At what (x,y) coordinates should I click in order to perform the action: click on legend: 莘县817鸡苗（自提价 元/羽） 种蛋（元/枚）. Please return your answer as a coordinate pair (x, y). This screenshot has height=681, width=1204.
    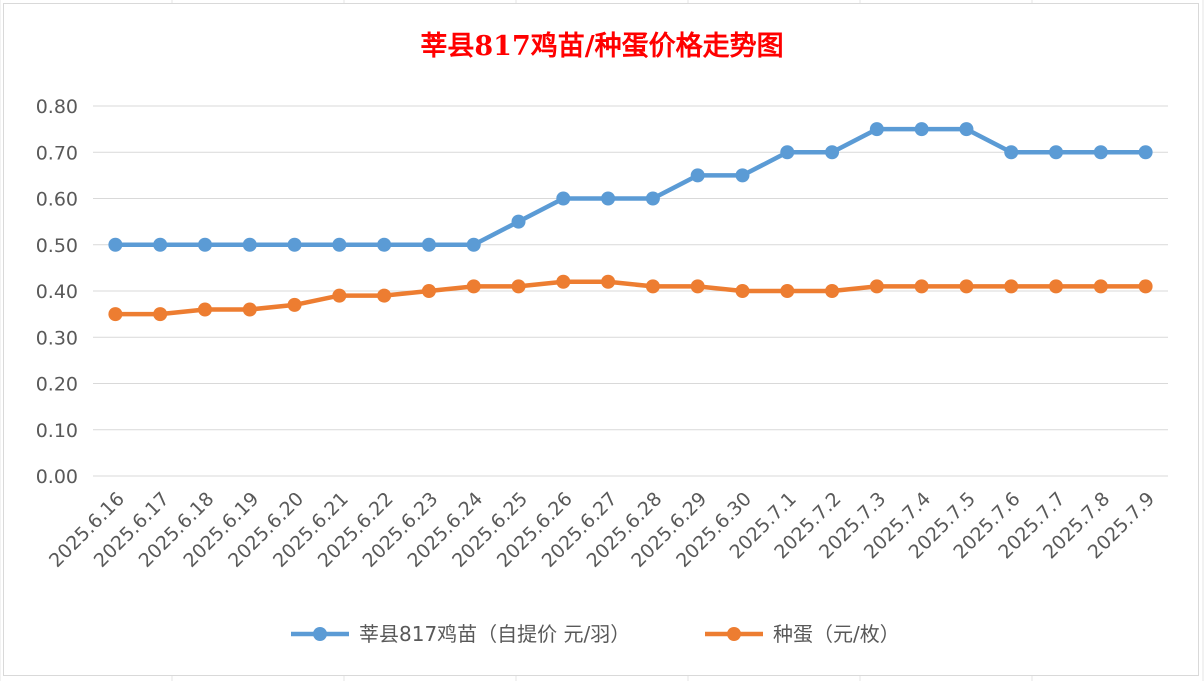
    Looking at the image, I should click on (595, 634).